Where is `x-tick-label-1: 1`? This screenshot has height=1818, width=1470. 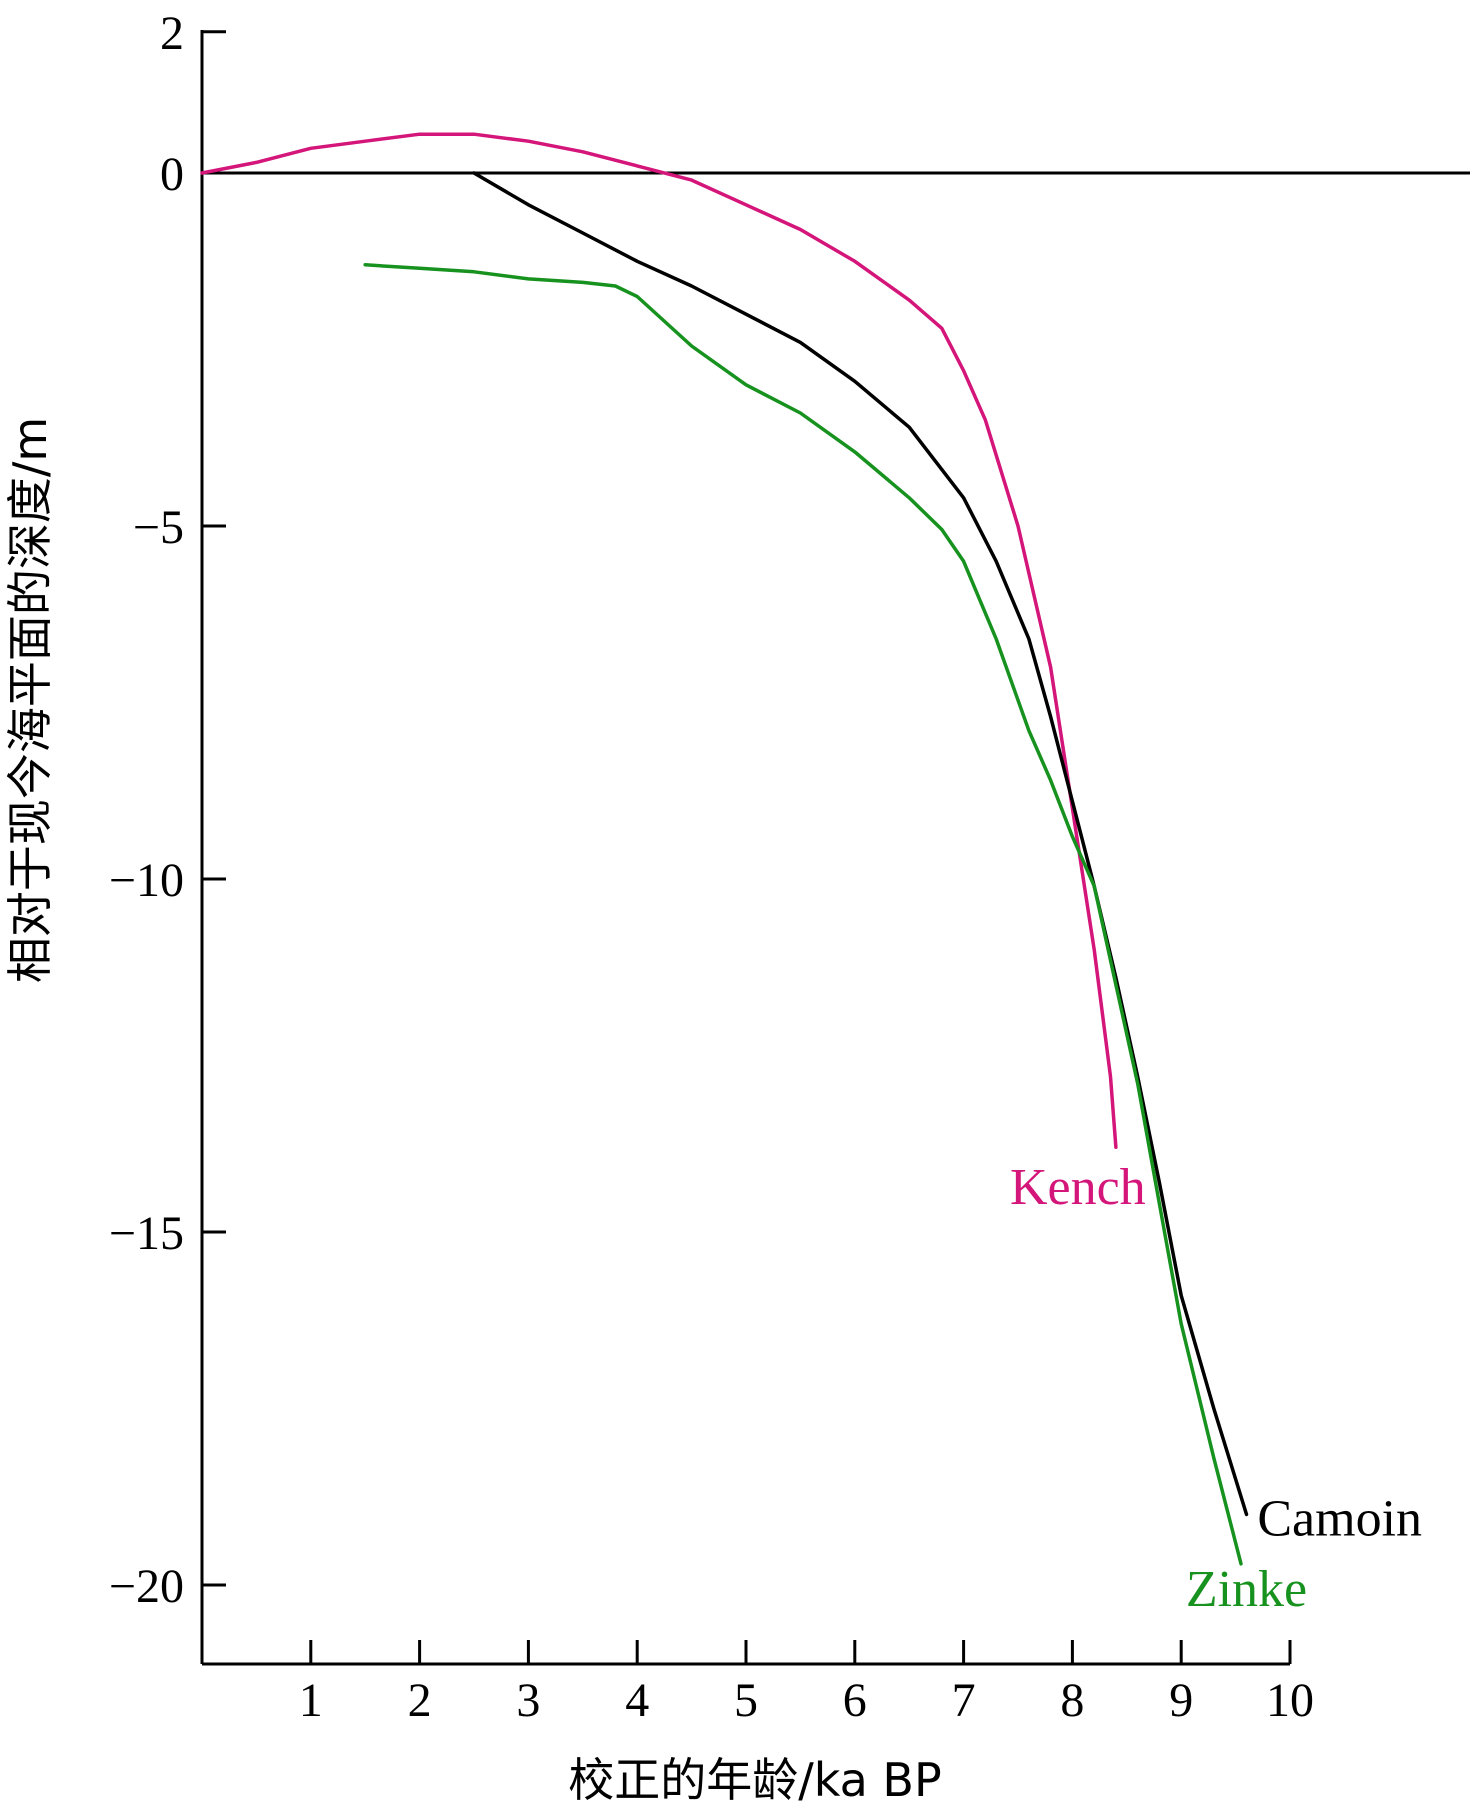 x-tick-label-1: 1 is located at coordinates (311, 1700).